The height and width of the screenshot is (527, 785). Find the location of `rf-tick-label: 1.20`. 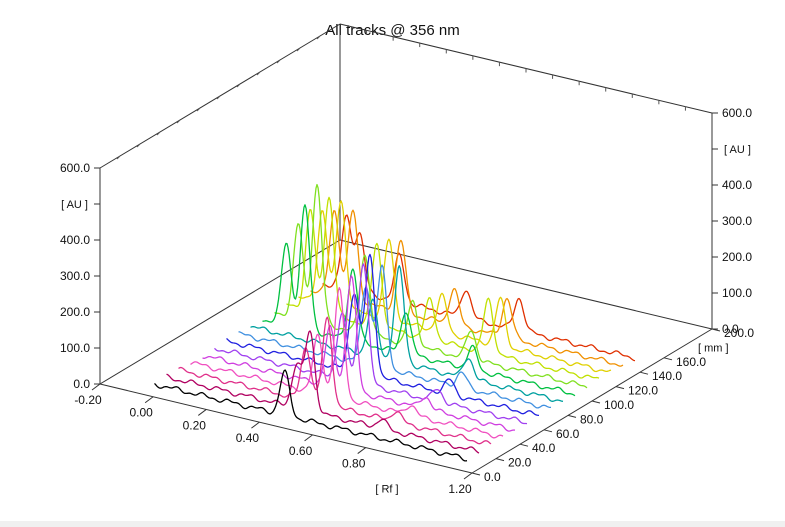

rf-tick-label: 1.20 is located at coordinates (460, 489).